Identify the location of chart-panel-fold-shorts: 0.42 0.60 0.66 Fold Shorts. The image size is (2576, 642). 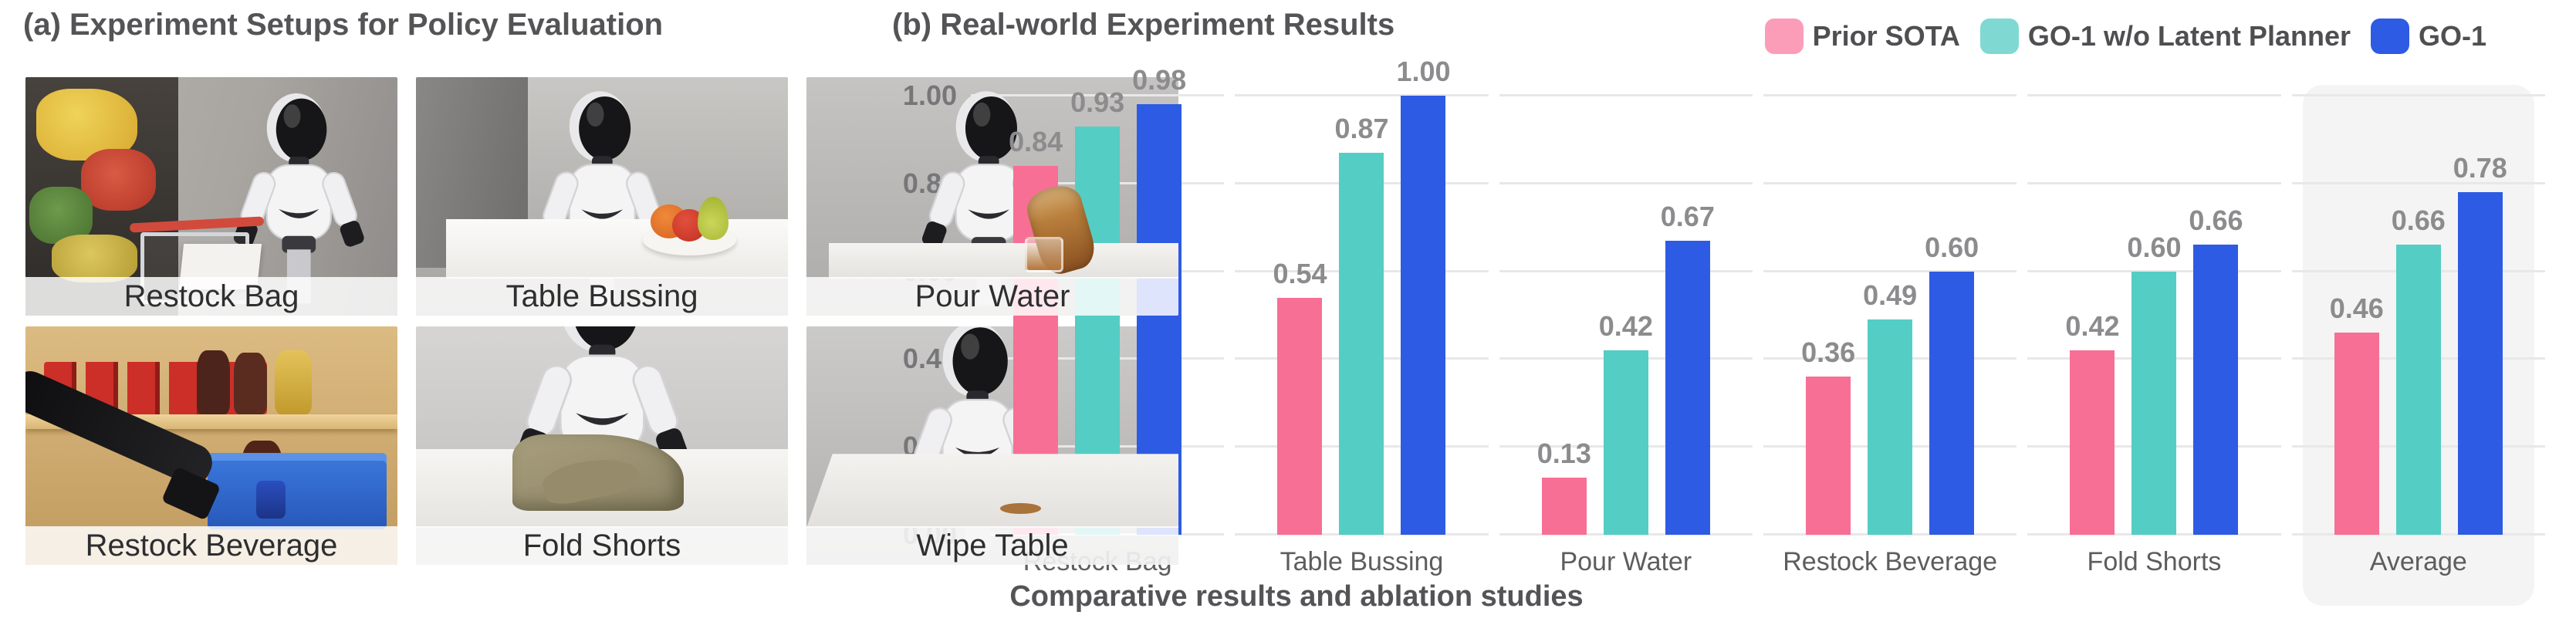
(2154, 335).